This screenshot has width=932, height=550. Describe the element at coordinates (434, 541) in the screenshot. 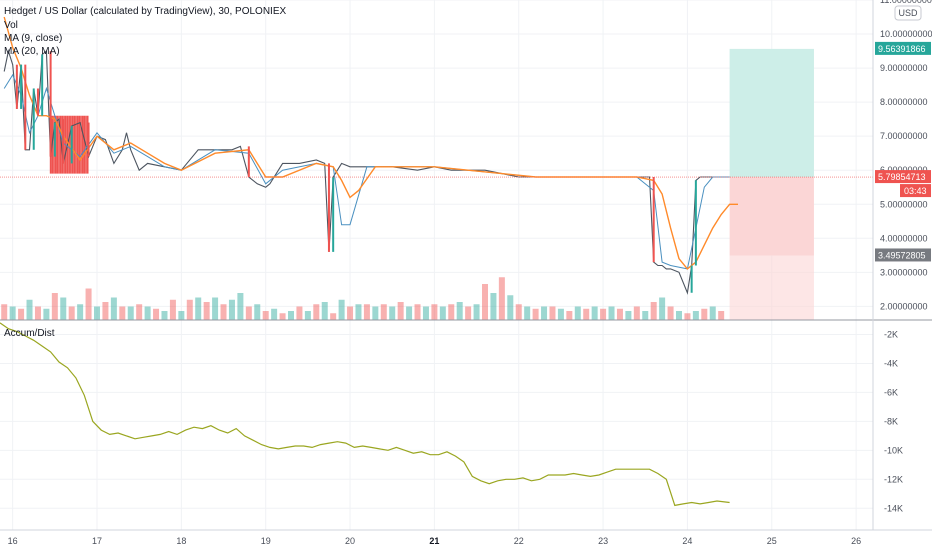

I see `time-axis: 16 17 18 19 20 21 22 23 24 25 26` at that location.